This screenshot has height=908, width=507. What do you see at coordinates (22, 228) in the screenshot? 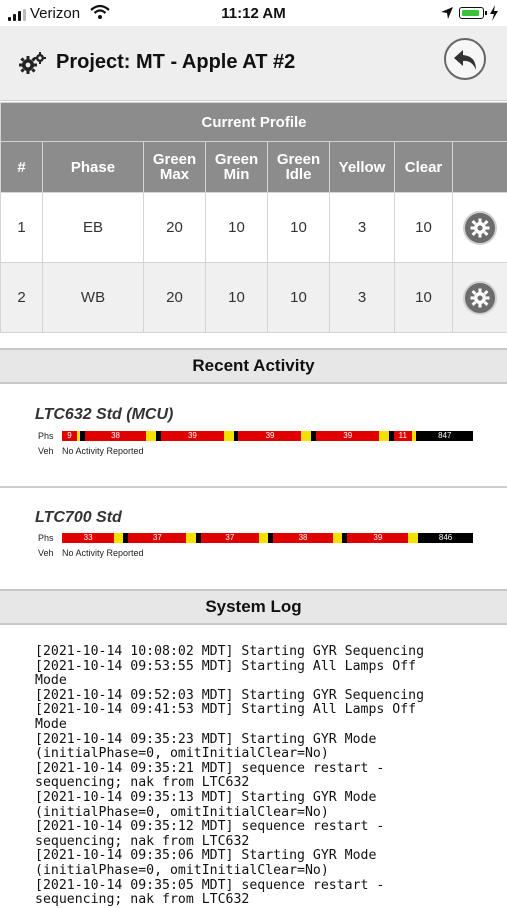
I see `phase-number: 1` at bounding box center [22, 228].